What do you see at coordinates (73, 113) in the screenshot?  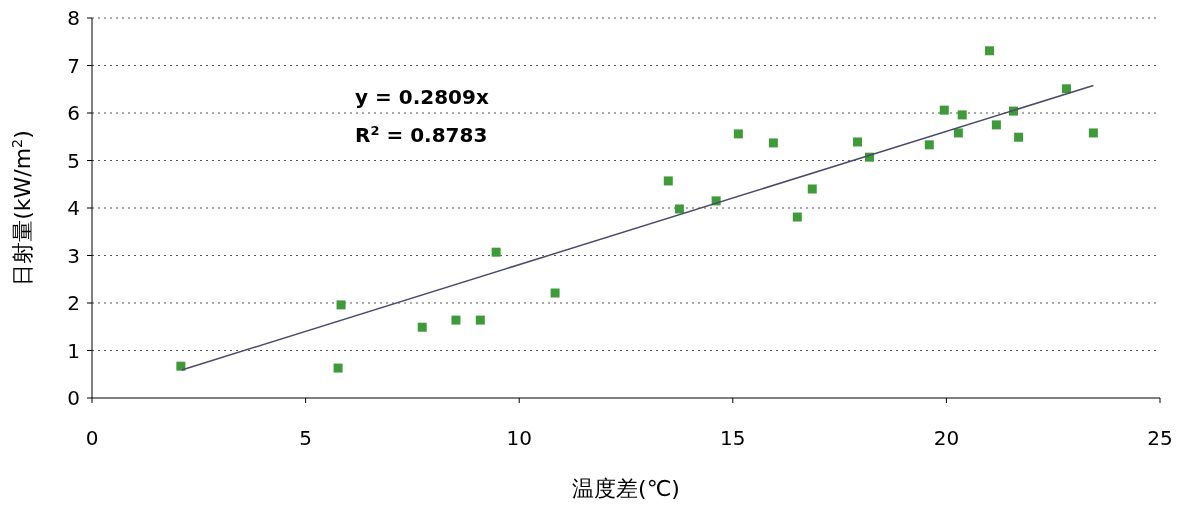 I see `y-tick-label: 6` at bounding box center [73, 113].